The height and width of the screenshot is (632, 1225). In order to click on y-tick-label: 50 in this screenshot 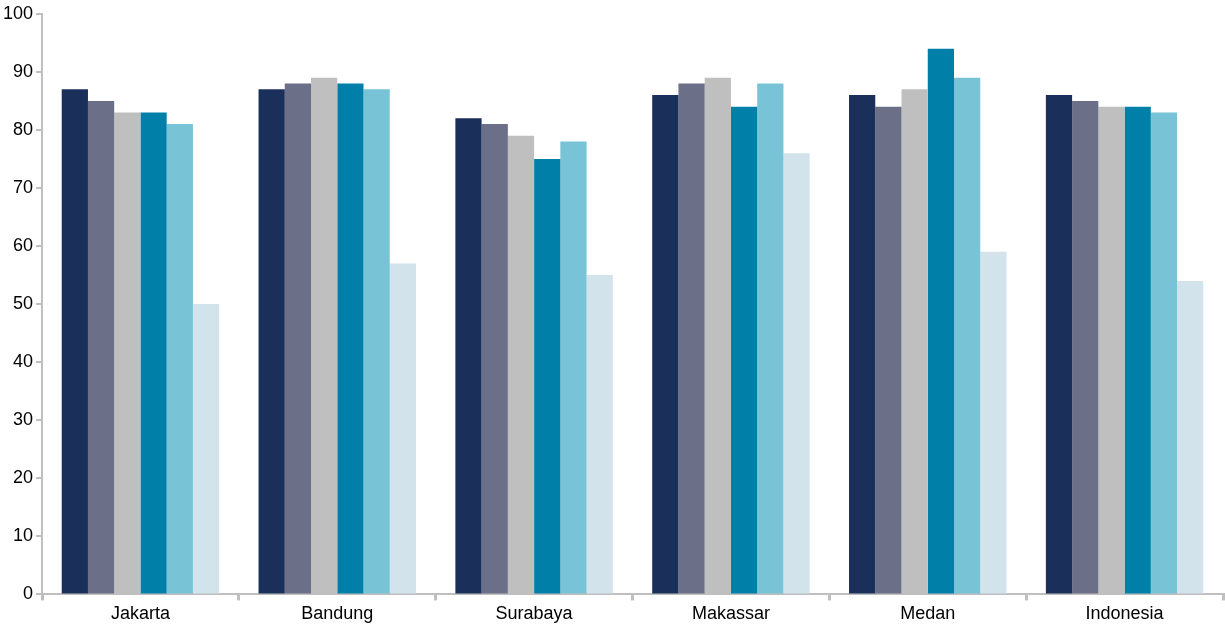, I will do `click(23, 303)`.